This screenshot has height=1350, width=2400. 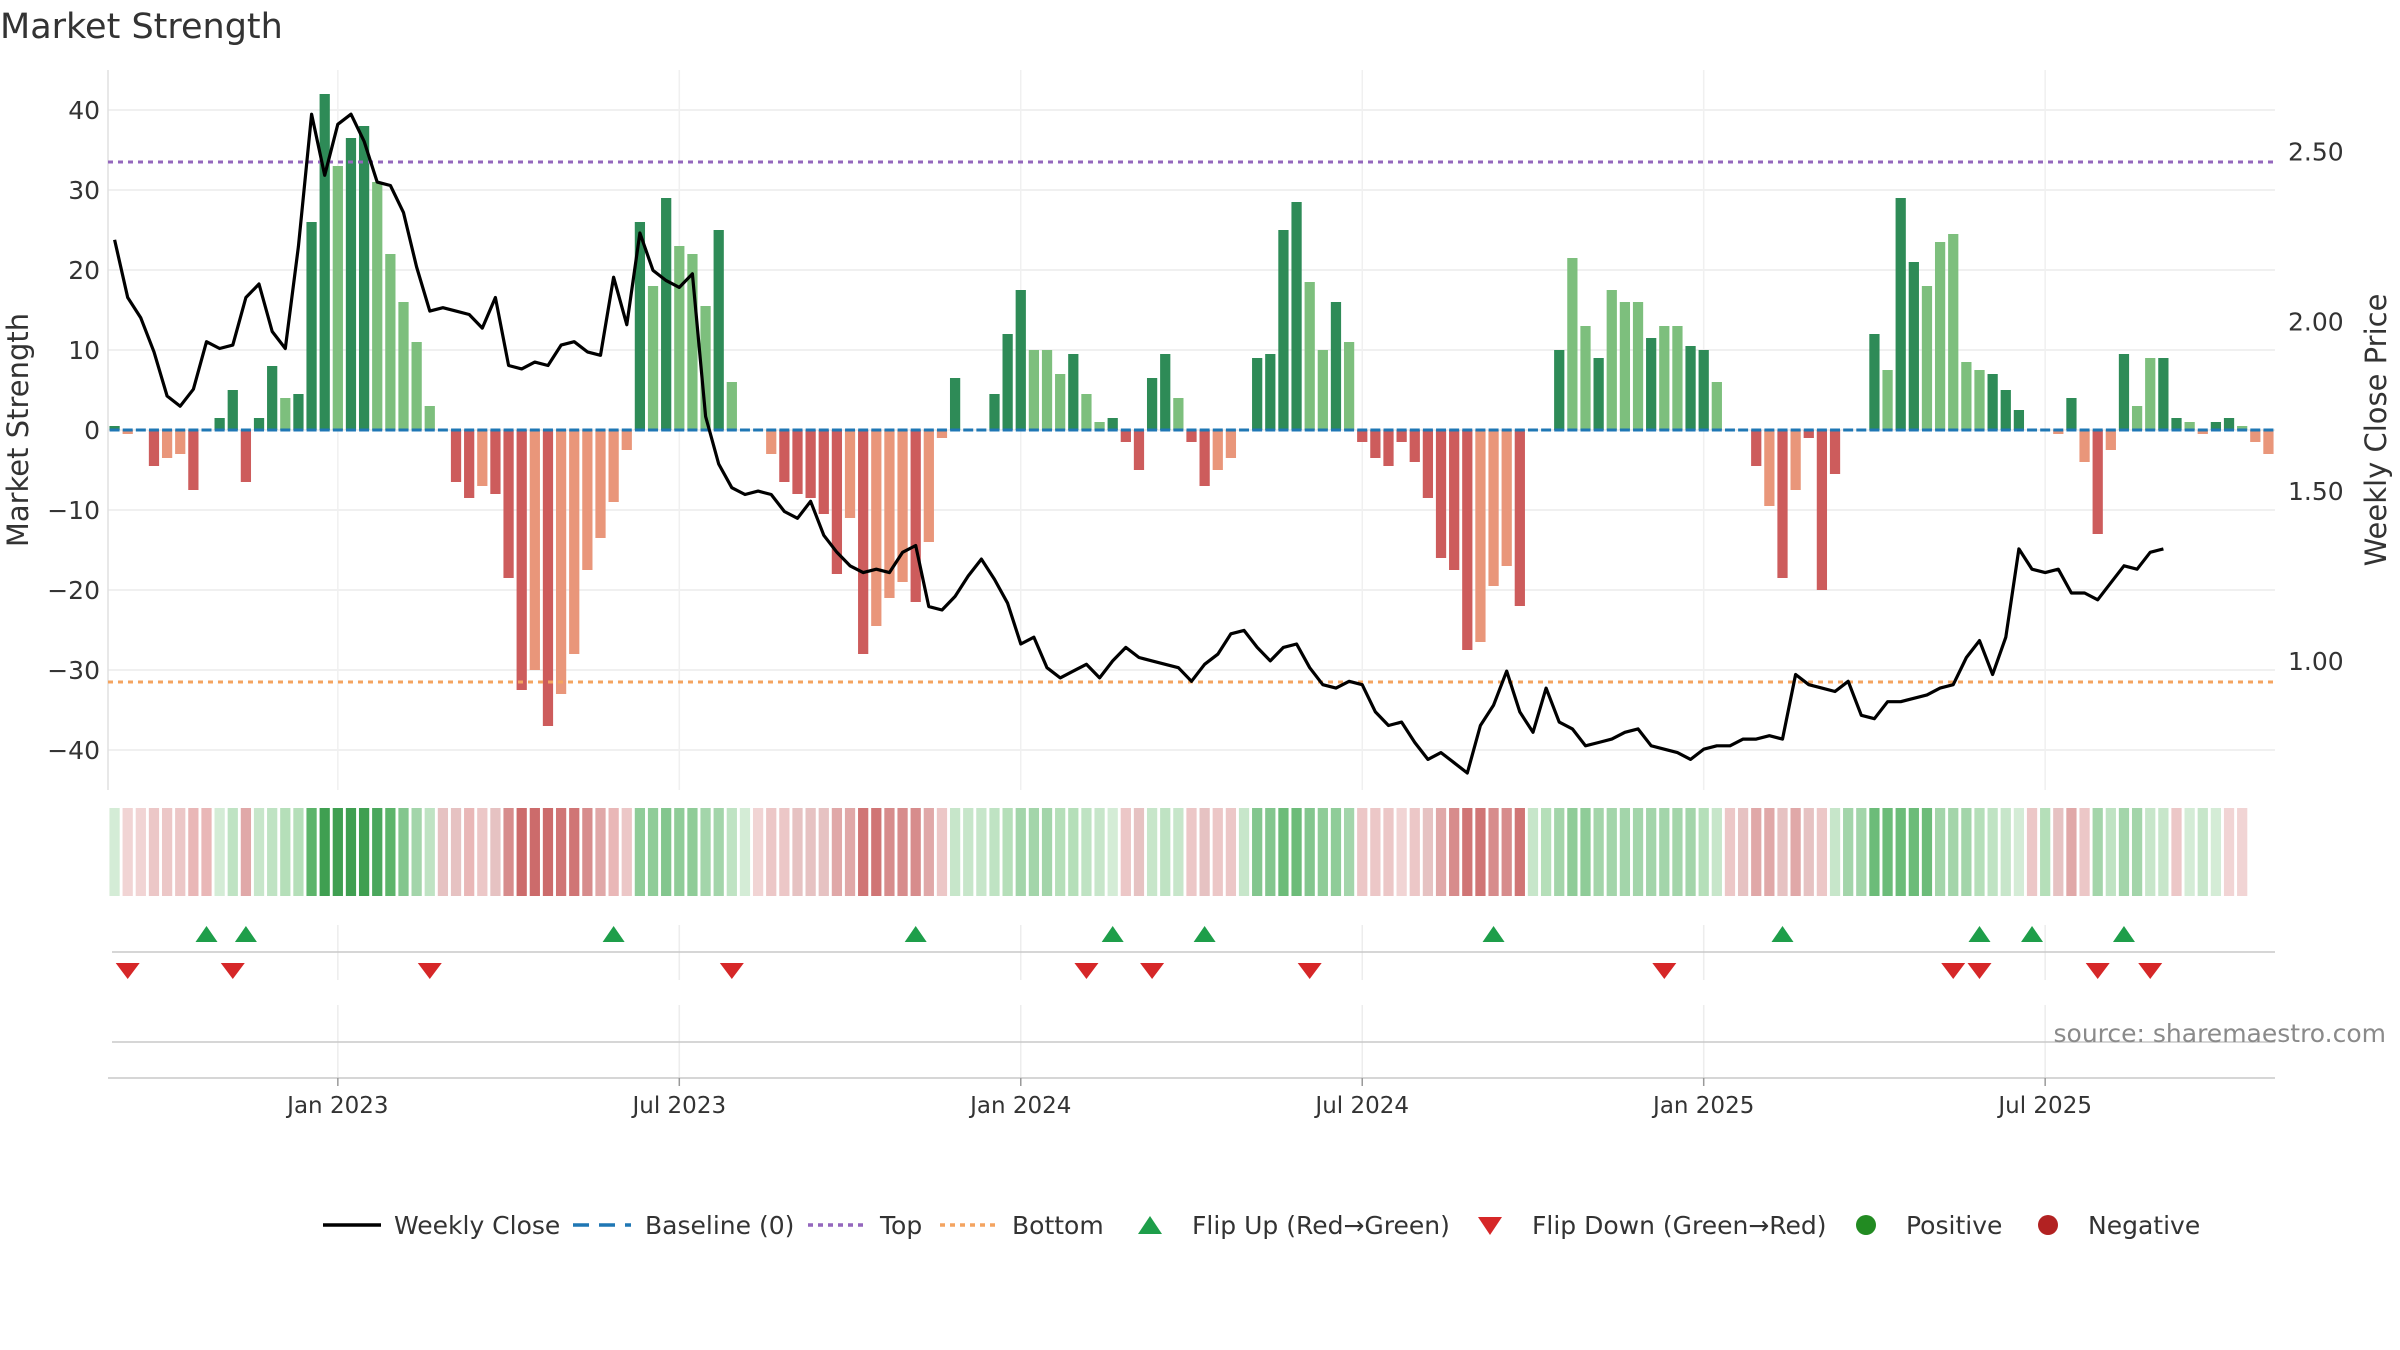 I want to click on legend-swatch-flip-down, so click(x=1490, y=1226).